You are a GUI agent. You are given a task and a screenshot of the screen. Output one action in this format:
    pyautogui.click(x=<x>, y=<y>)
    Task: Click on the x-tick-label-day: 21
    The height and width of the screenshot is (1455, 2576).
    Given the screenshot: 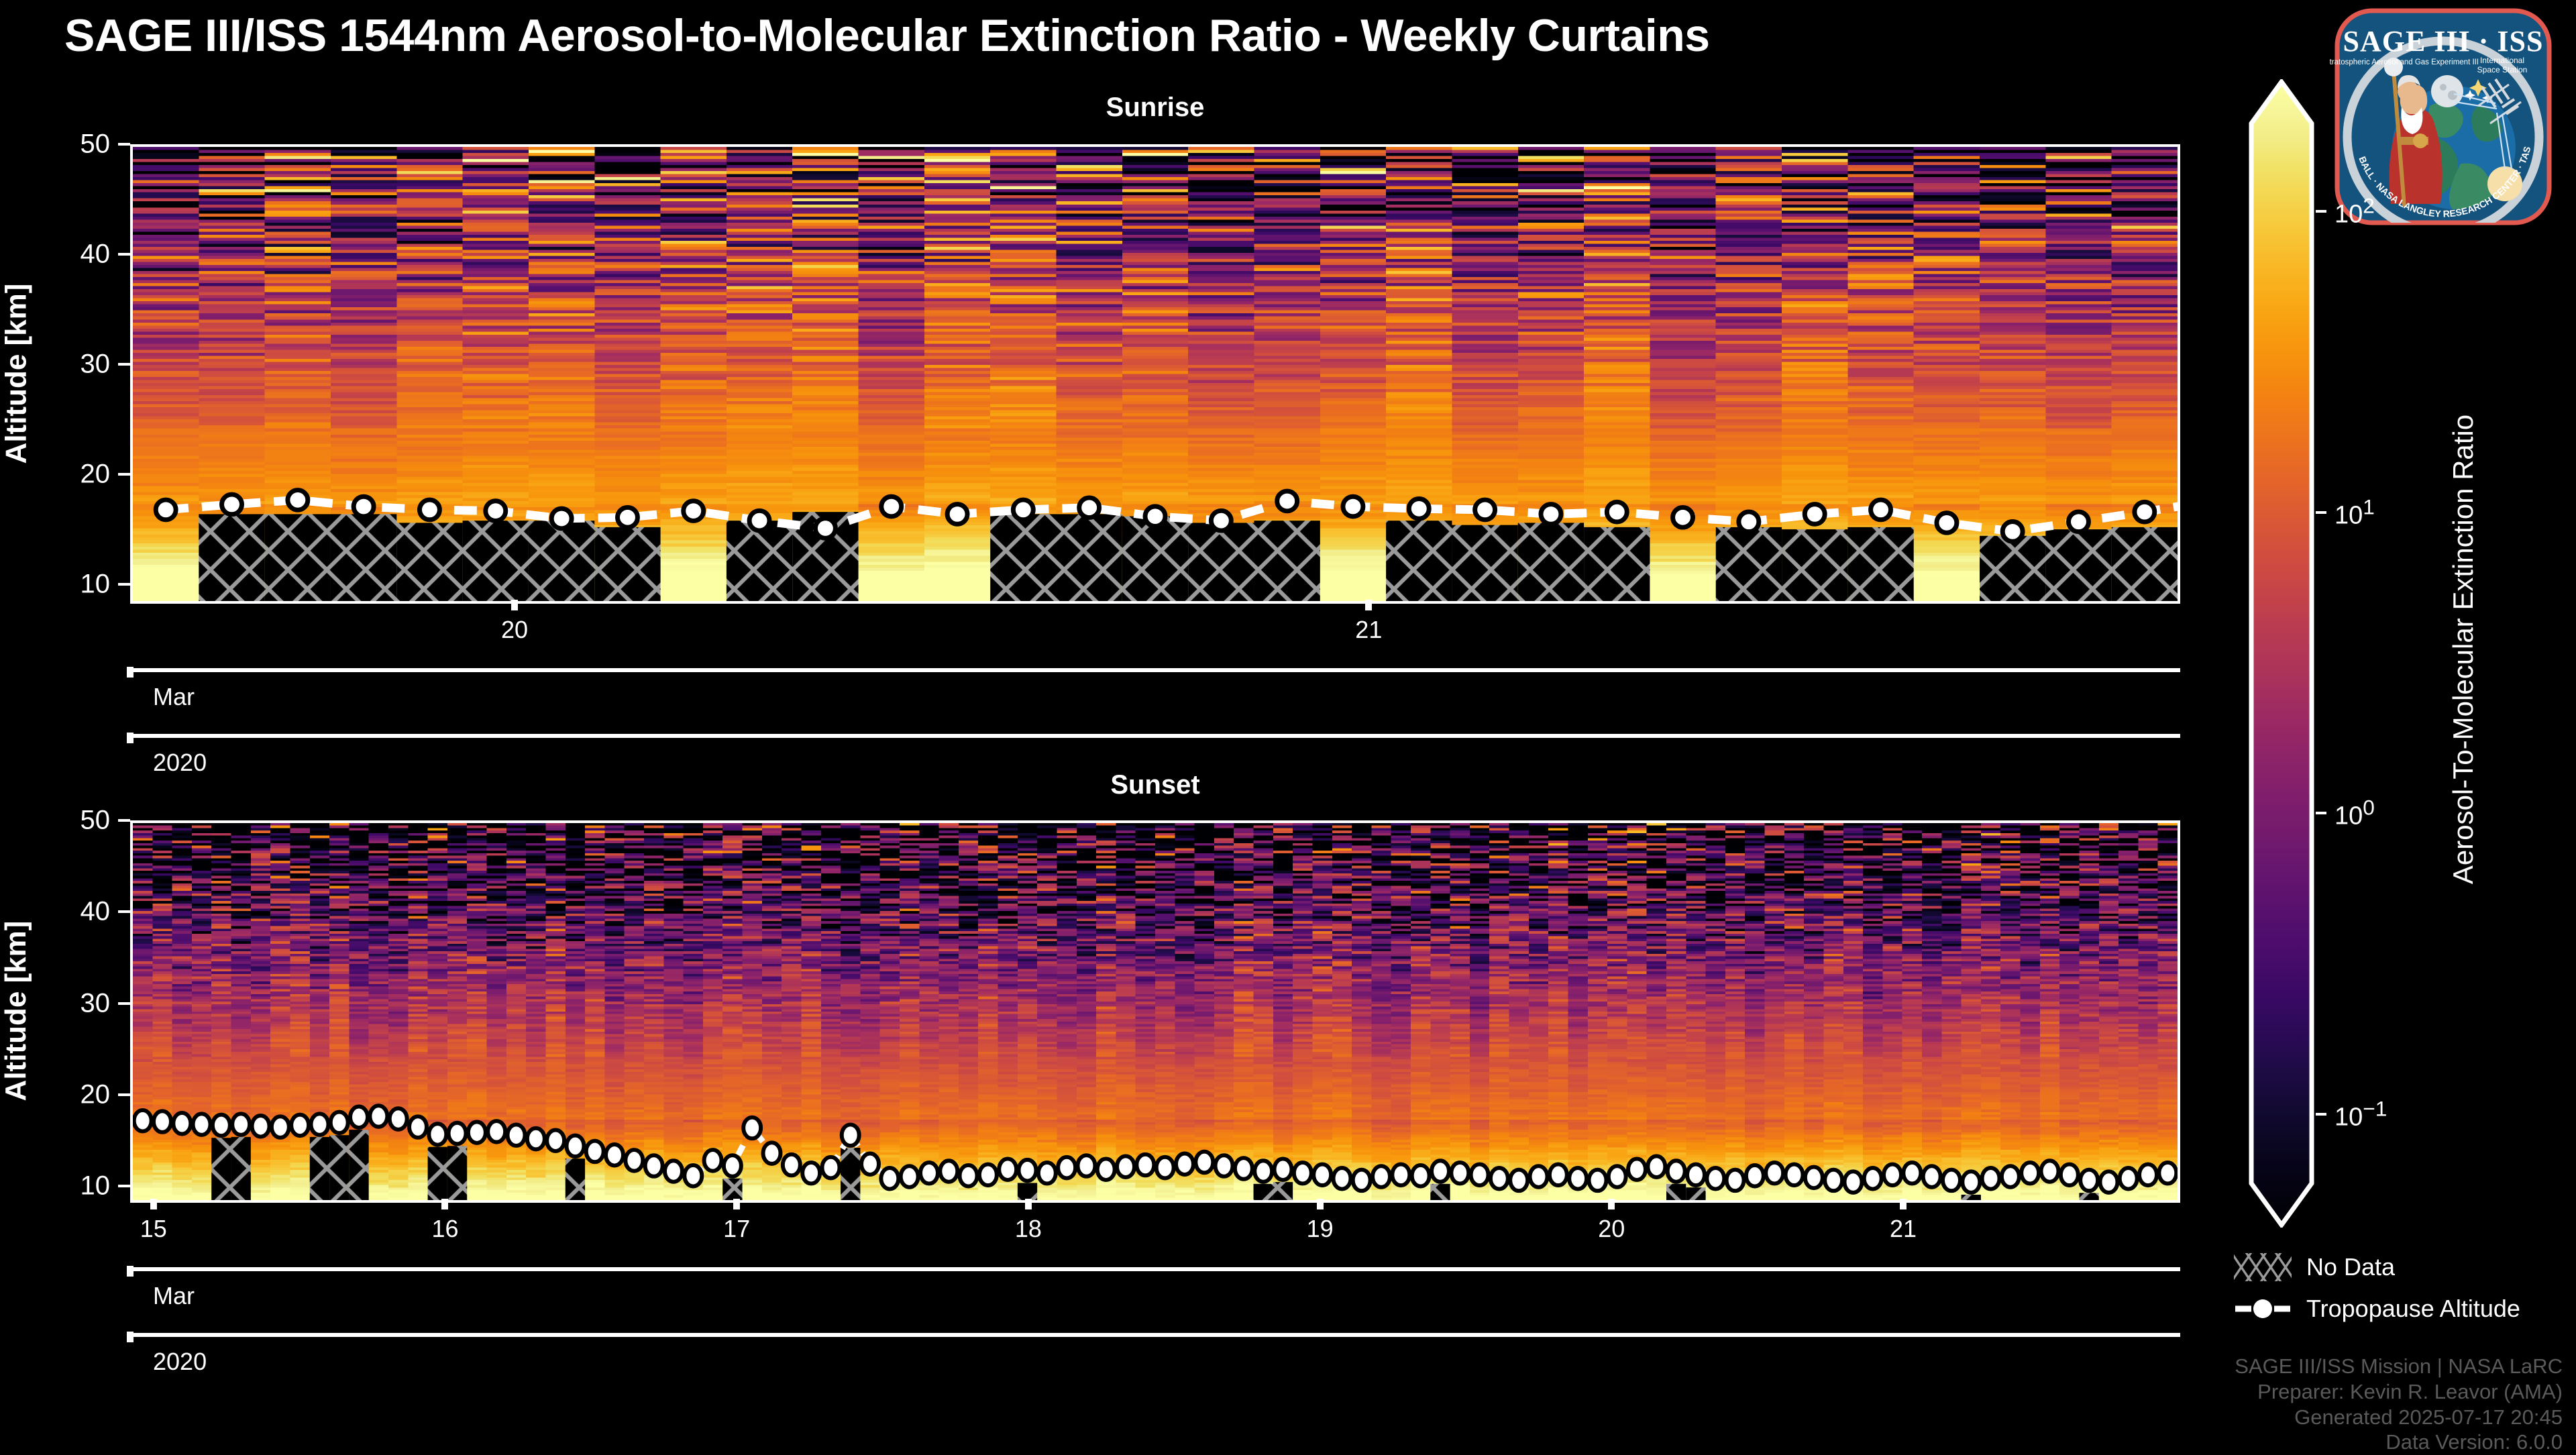 What is the action you would take?
    pyautogui.click(x=1903, y=1228)
    